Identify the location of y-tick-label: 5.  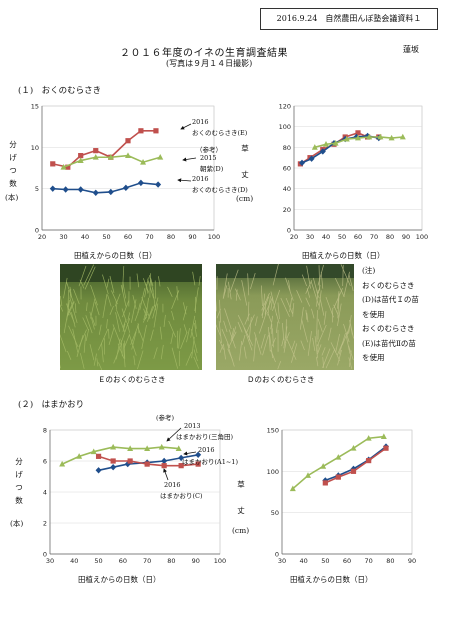
(37, 189).